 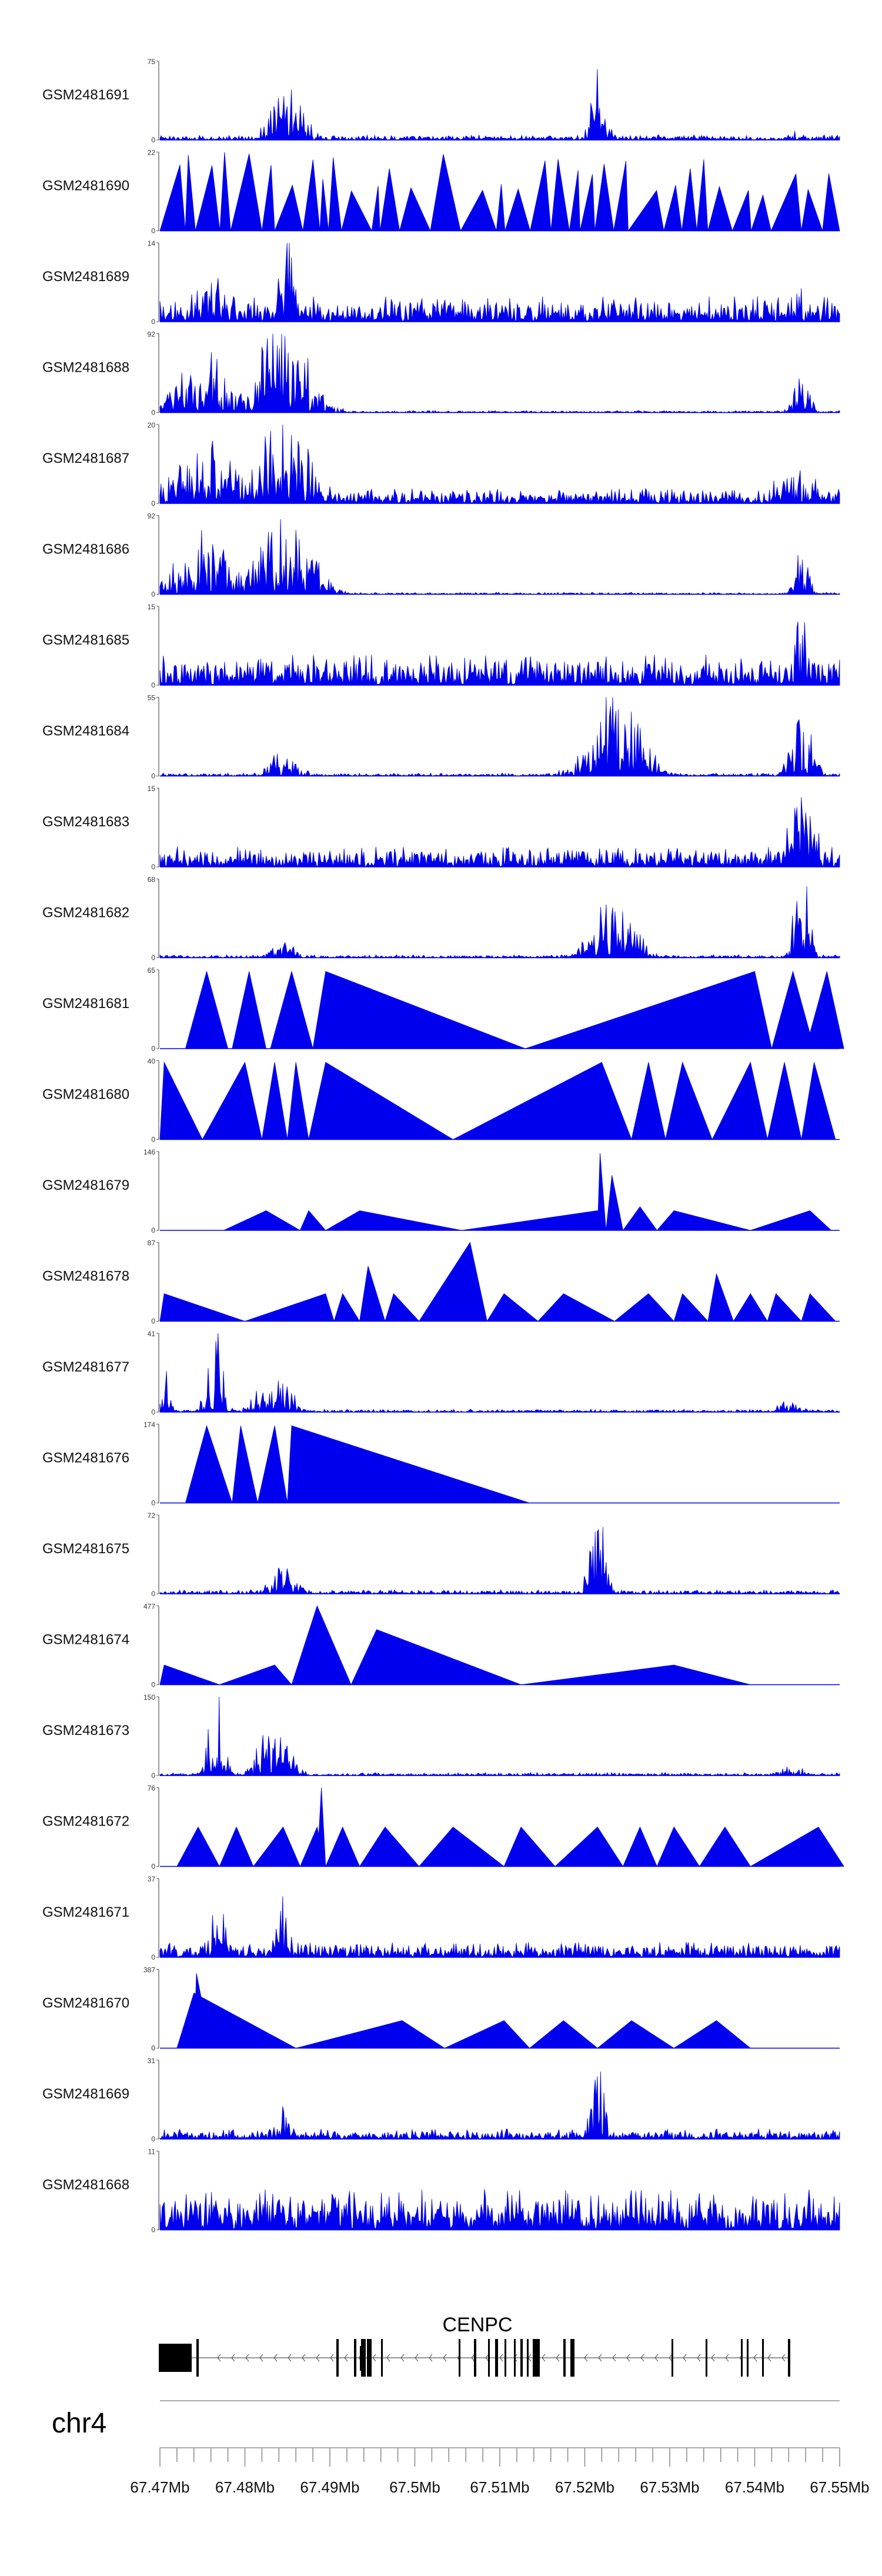 I want to click on gene-model-track: CENPC, so click(x=474, y=2345).